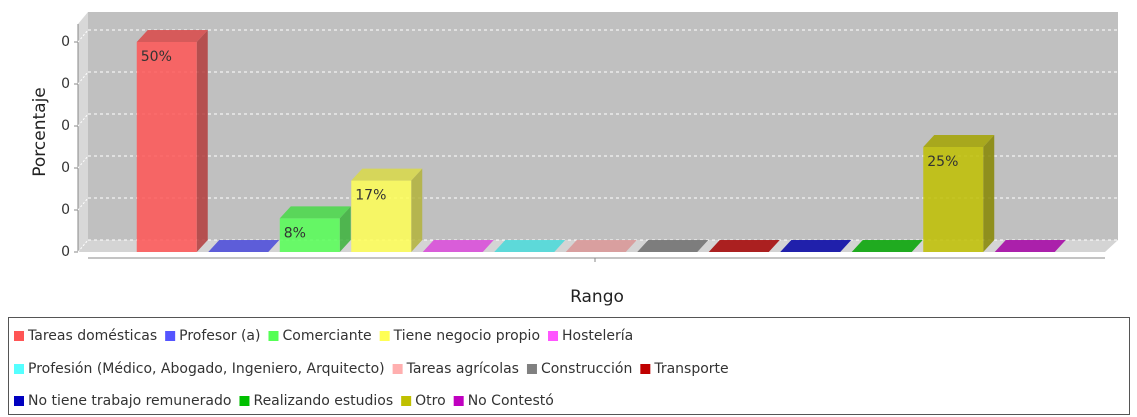 The height and width of the screenshot is (417, 1137). Describe the element at coordinates (40, 132) in the screenshot. I see `y-axis-label: Porcentaje` at that location.